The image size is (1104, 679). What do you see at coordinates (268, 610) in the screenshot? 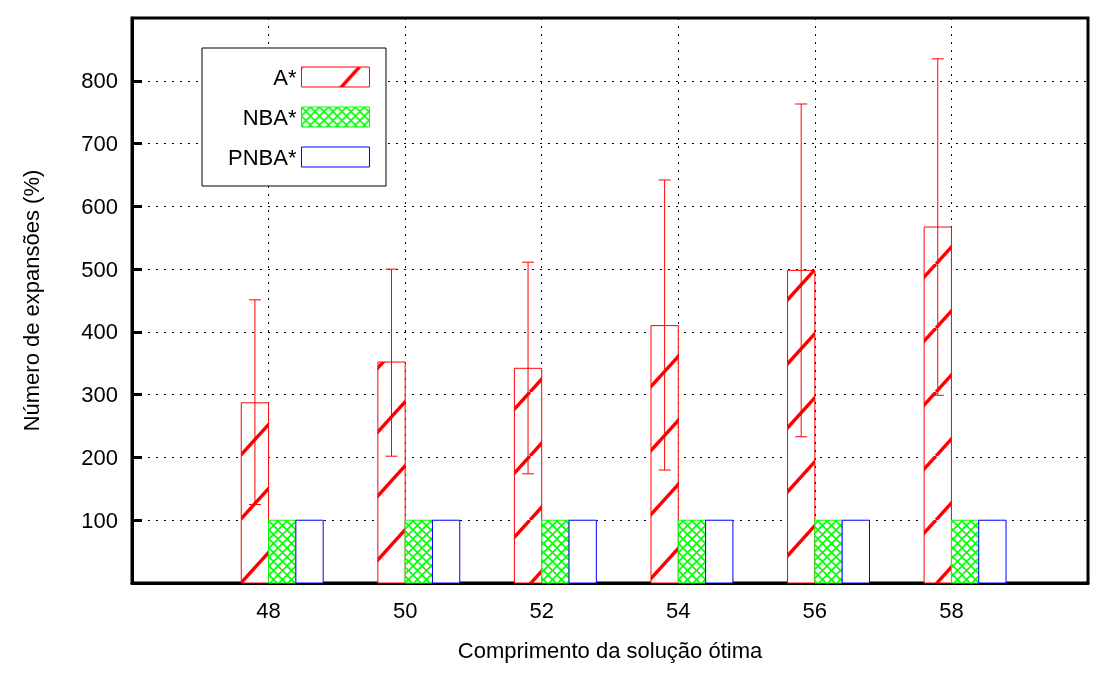
I see `x-tick-label: 48` at bounding box center [268, 610].